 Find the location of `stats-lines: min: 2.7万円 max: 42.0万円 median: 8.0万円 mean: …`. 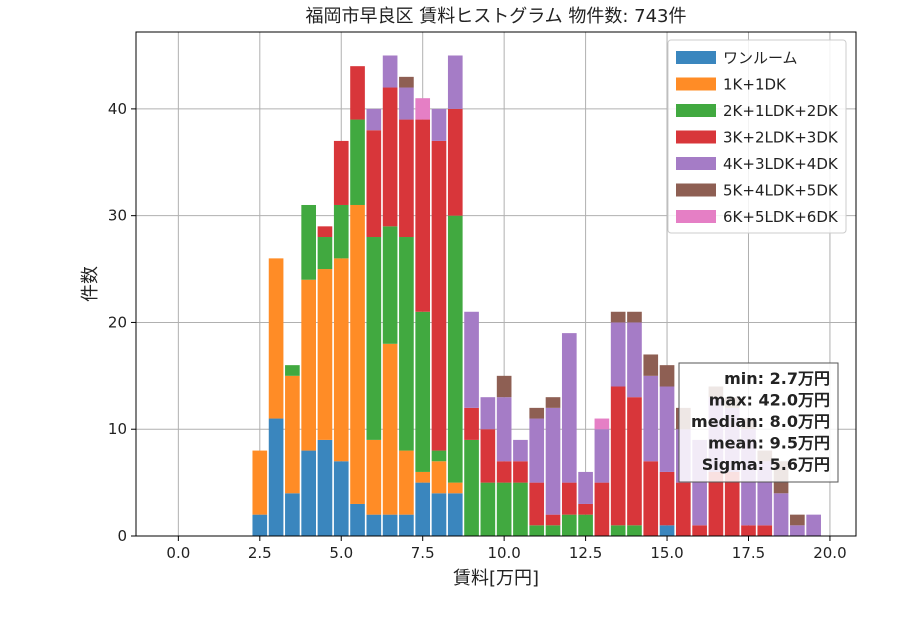

stats-lines: min: 2.7万円 max: 42.0万円 median: 8.0万円 mean: … is located at coordinates (760, 421).